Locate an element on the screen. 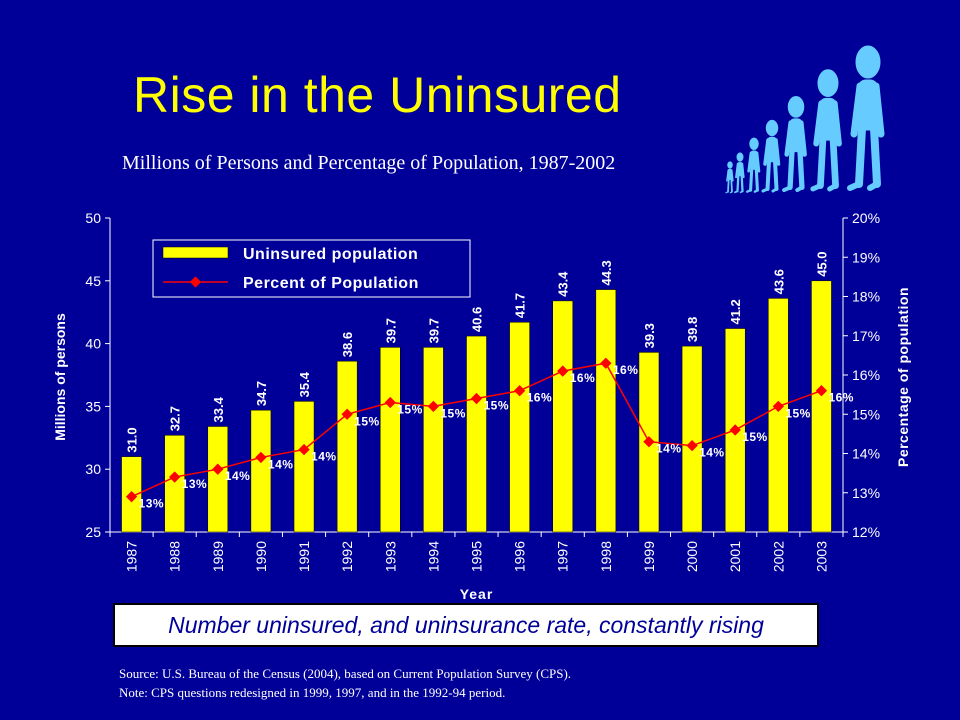 The height and width of the screenshot is (720, 960). x-tick-label: 1992 is located at coordinates (347, 556).